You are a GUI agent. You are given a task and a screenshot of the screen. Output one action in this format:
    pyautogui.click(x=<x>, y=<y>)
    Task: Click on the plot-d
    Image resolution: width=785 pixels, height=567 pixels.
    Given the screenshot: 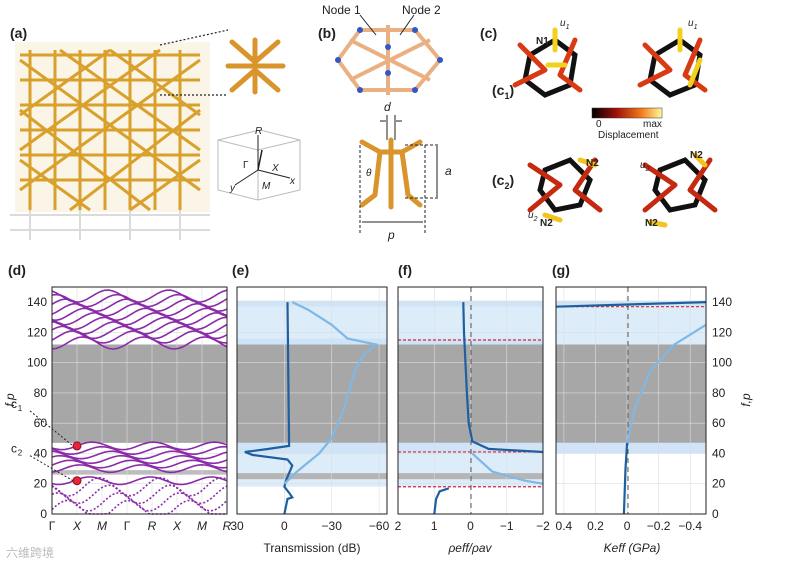 What is the action you would take?
    pyautogui.click(x=128, y=400)
    